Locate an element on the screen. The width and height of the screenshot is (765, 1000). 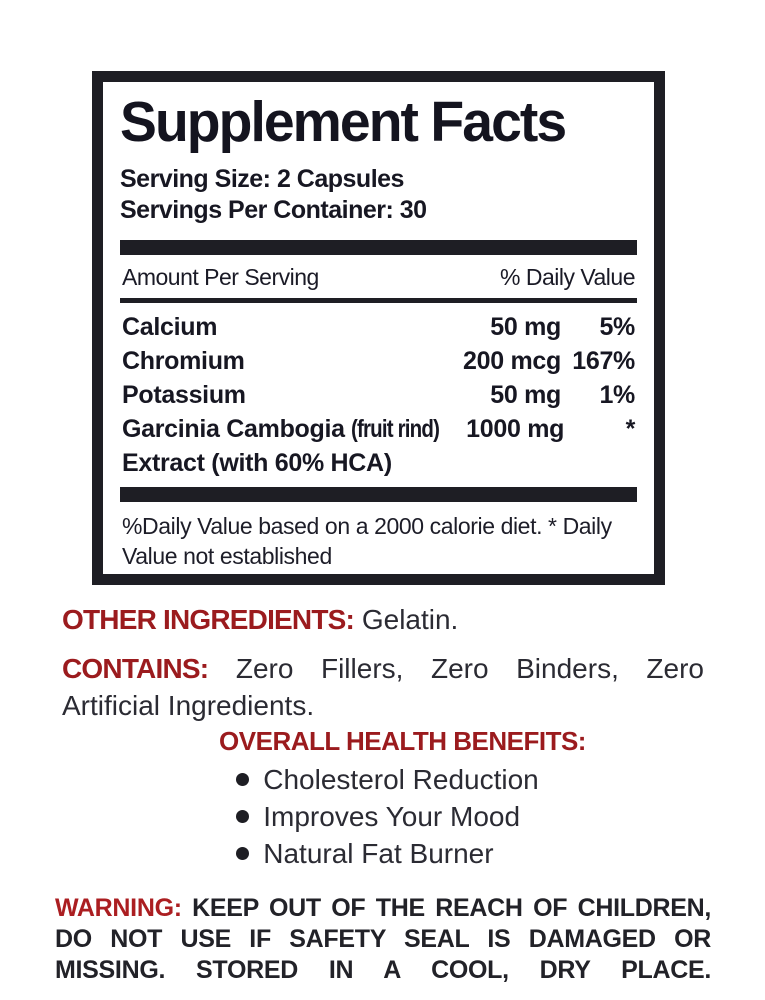
header-daily-value: % Daily Value is located at coordinates (567, 277).